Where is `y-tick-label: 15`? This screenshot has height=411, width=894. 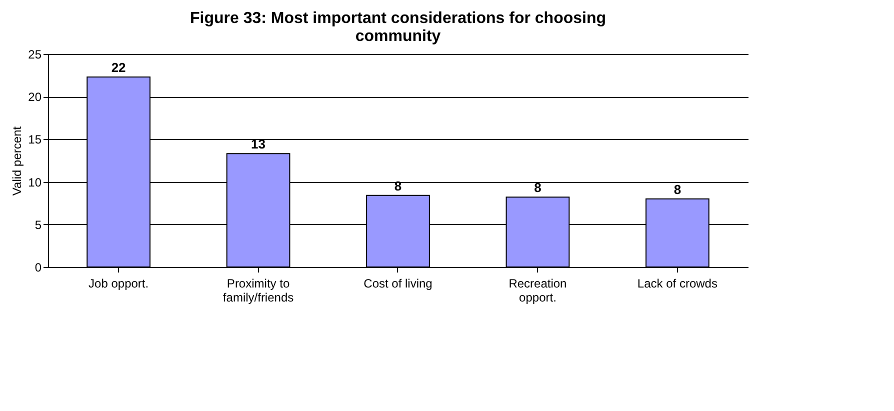
y-tick-label: 15 is located at coordinates (35, 139).